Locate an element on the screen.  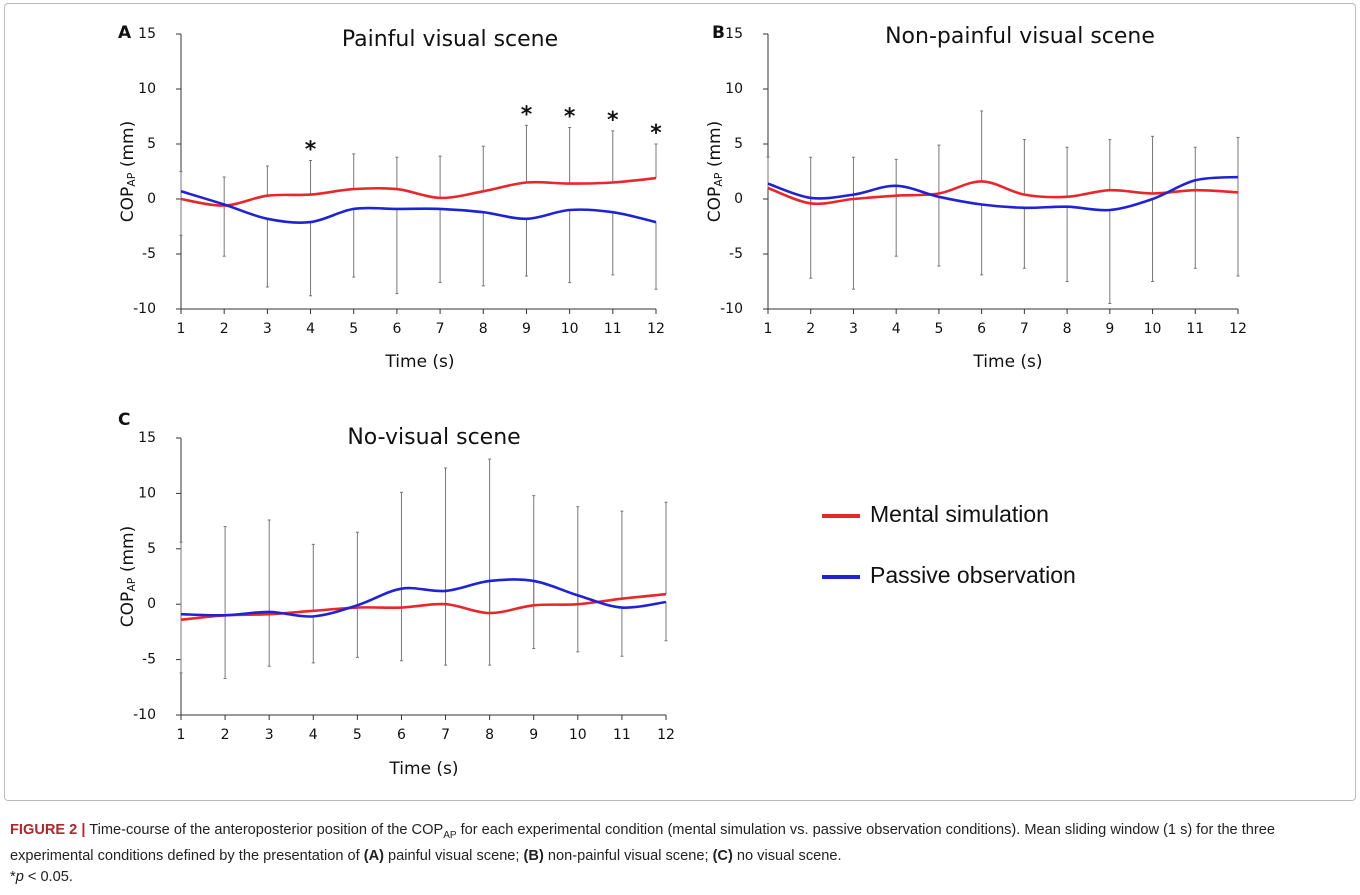
chart-title: Painful visual scene is located at coordinates (450, 39).